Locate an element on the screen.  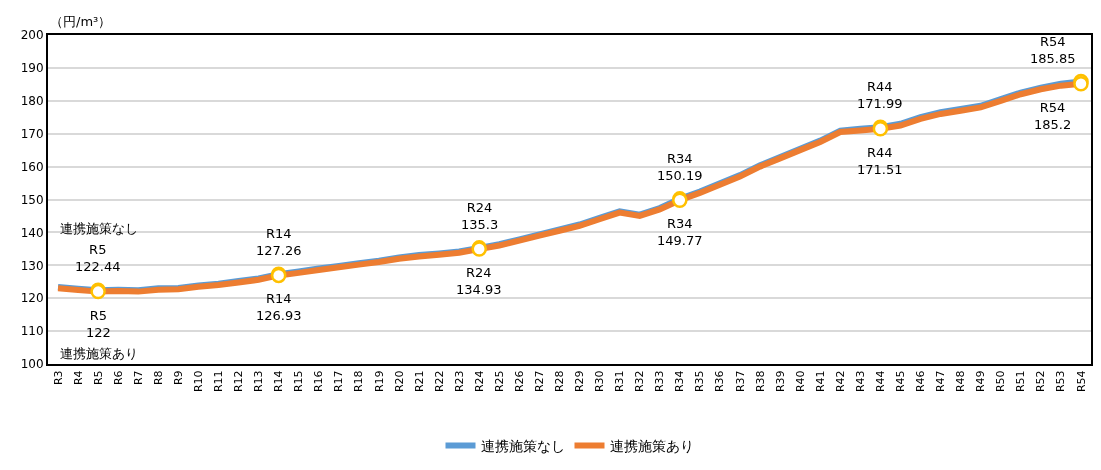
data-label: R44 171.99 is located at coordinates (880, 95).